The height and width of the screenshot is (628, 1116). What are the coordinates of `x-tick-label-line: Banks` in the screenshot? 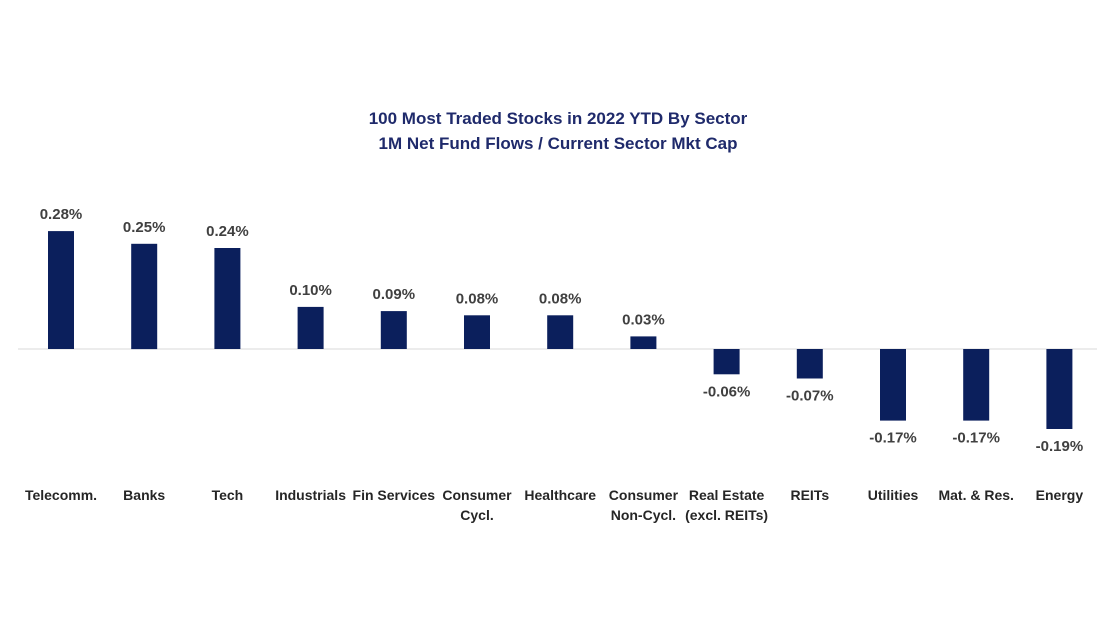 It's located at (144, 495).